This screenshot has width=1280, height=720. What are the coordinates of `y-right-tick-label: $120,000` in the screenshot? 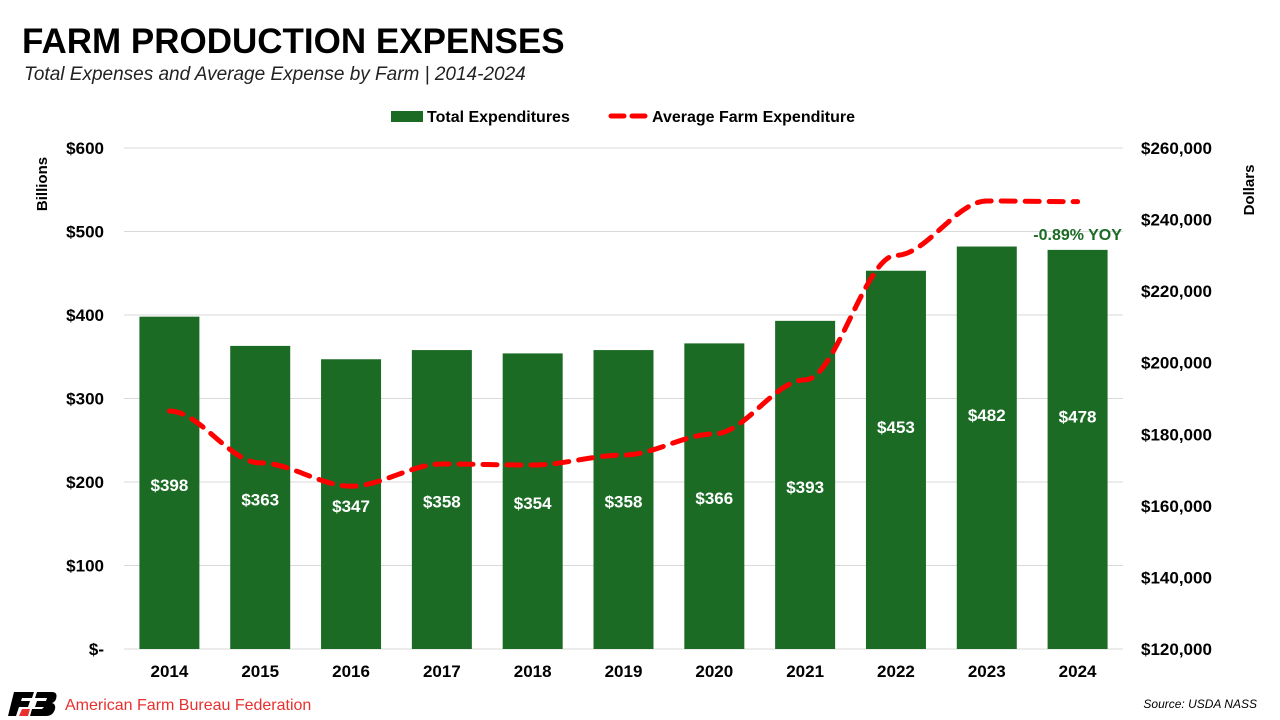 It's located at (1176, 649).